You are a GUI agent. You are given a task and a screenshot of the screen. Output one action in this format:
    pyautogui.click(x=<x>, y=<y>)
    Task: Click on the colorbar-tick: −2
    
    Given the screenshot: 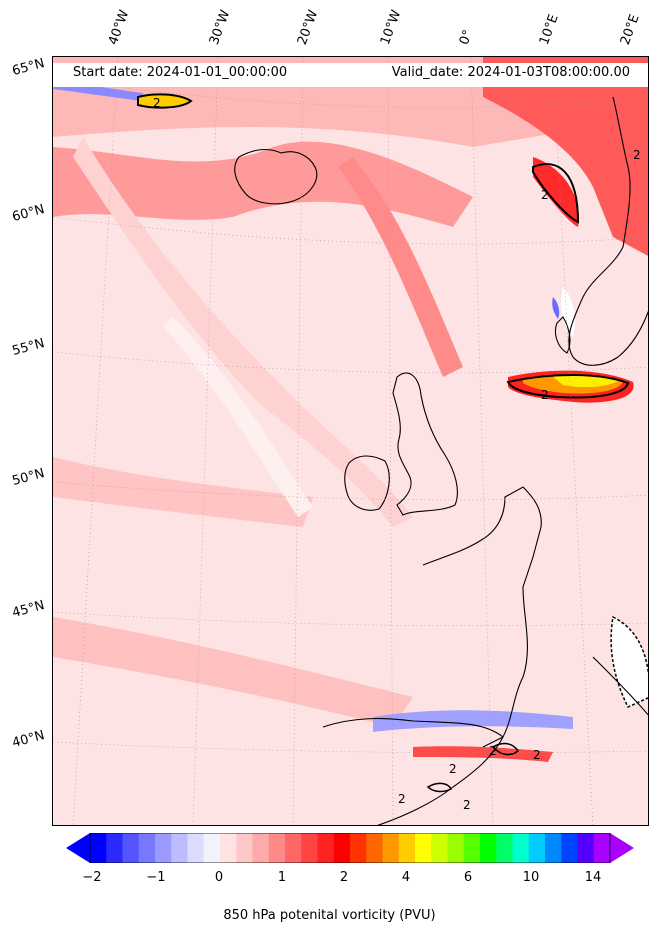 What is the action you would take?
    pyautogui.click(x=92, y=877)
    